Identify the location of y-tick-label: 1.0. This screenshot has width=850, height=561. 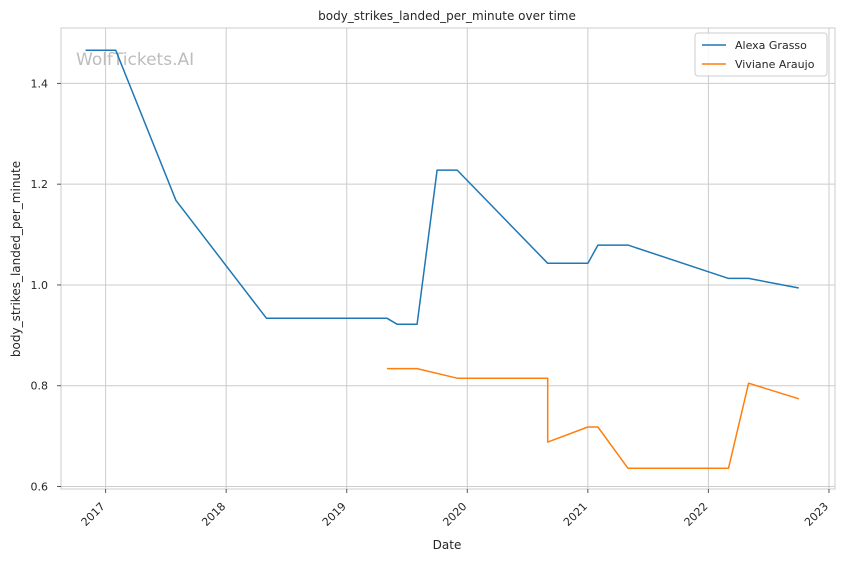
(40, 285).